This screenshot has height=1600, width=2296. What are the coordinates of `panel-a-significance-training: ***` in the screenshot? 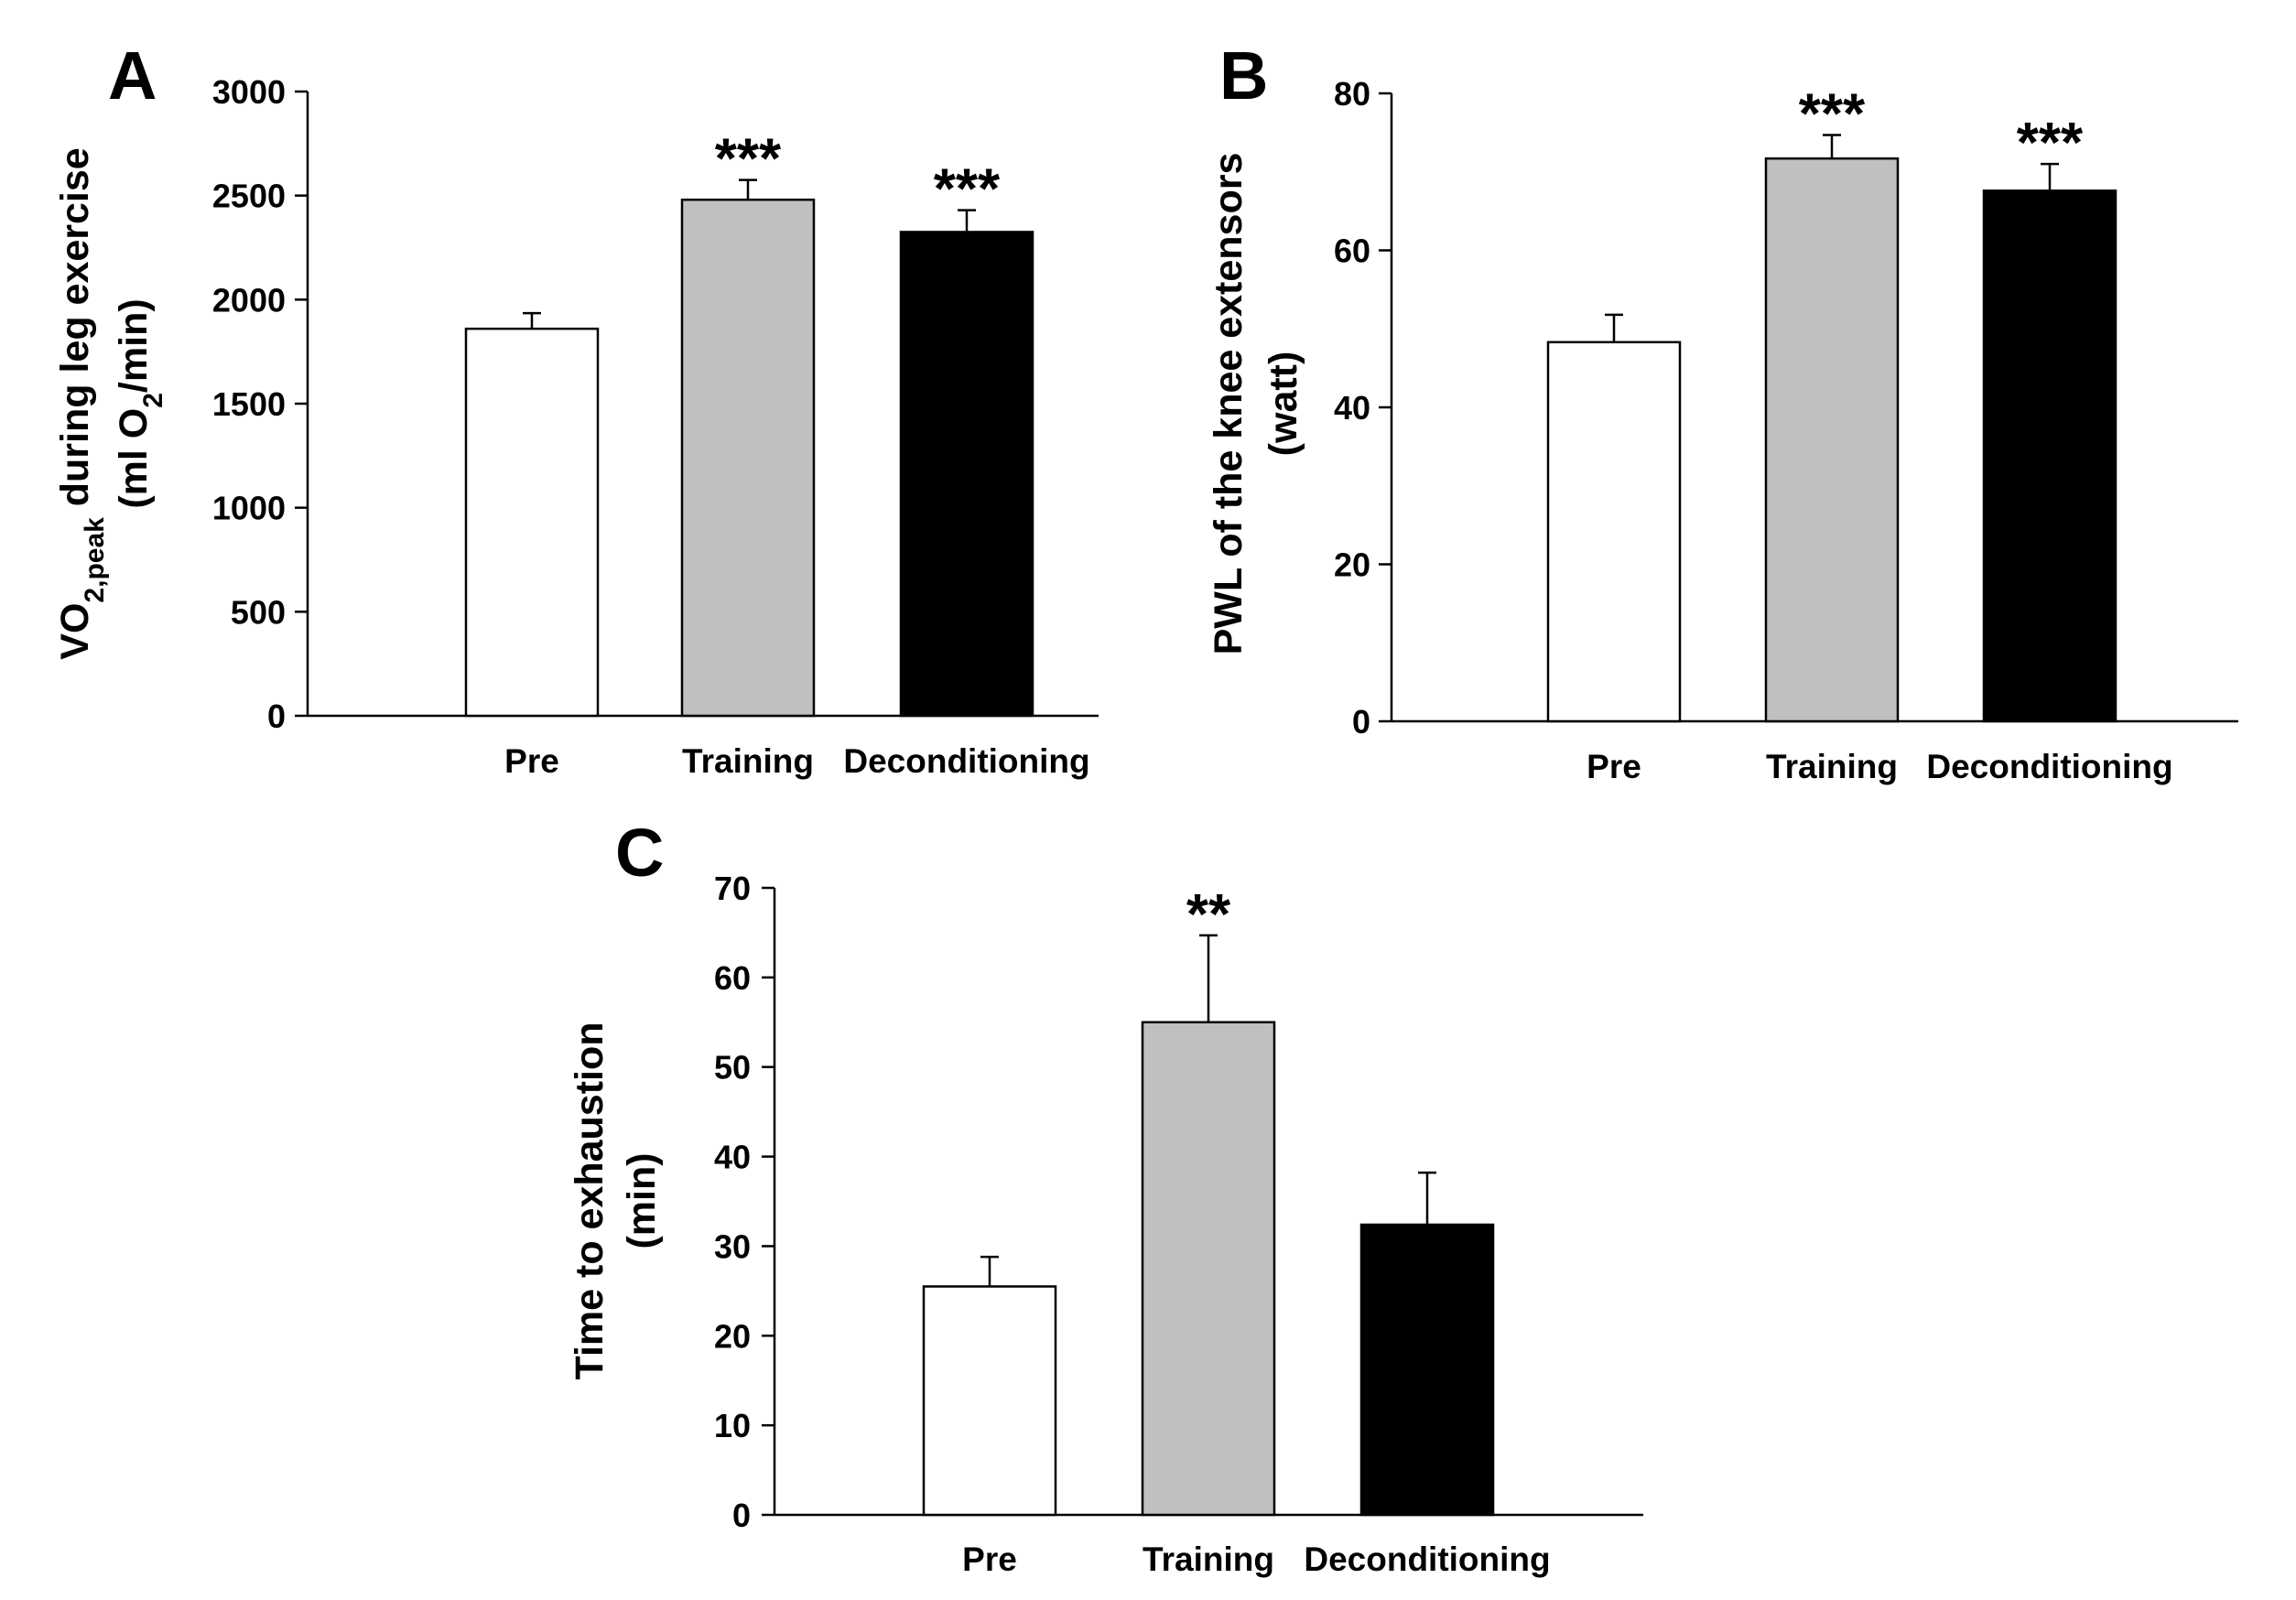 It's located at (748, 159).